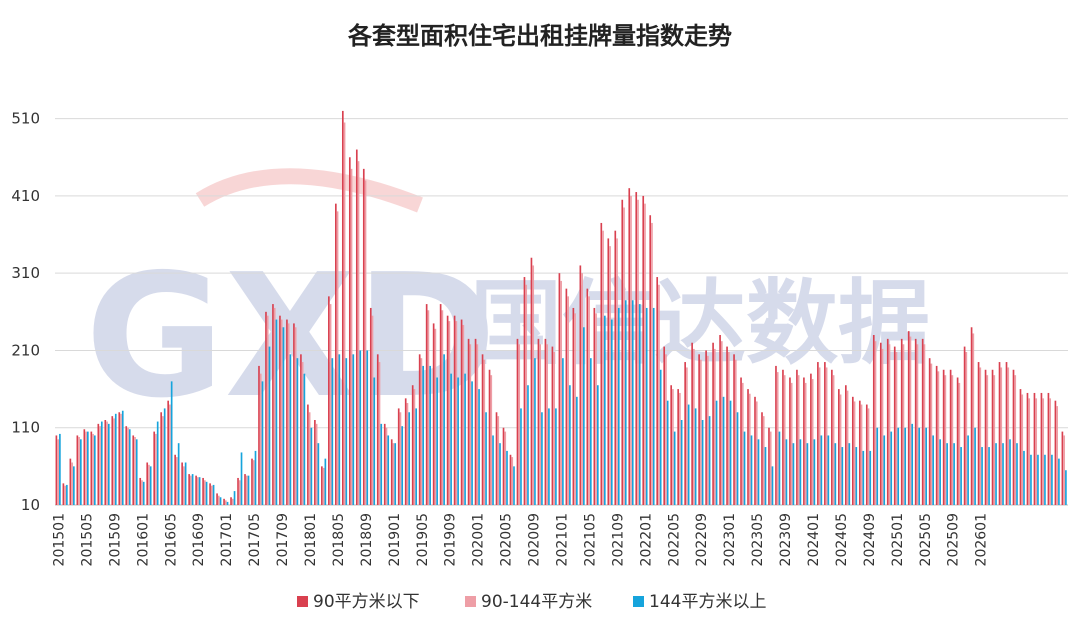 The image size is (1080, 644). What do you see at coordinates (590, 539) in the screenshot?
I see `x-tick-label: 202105` at bounding box center [590, 539].